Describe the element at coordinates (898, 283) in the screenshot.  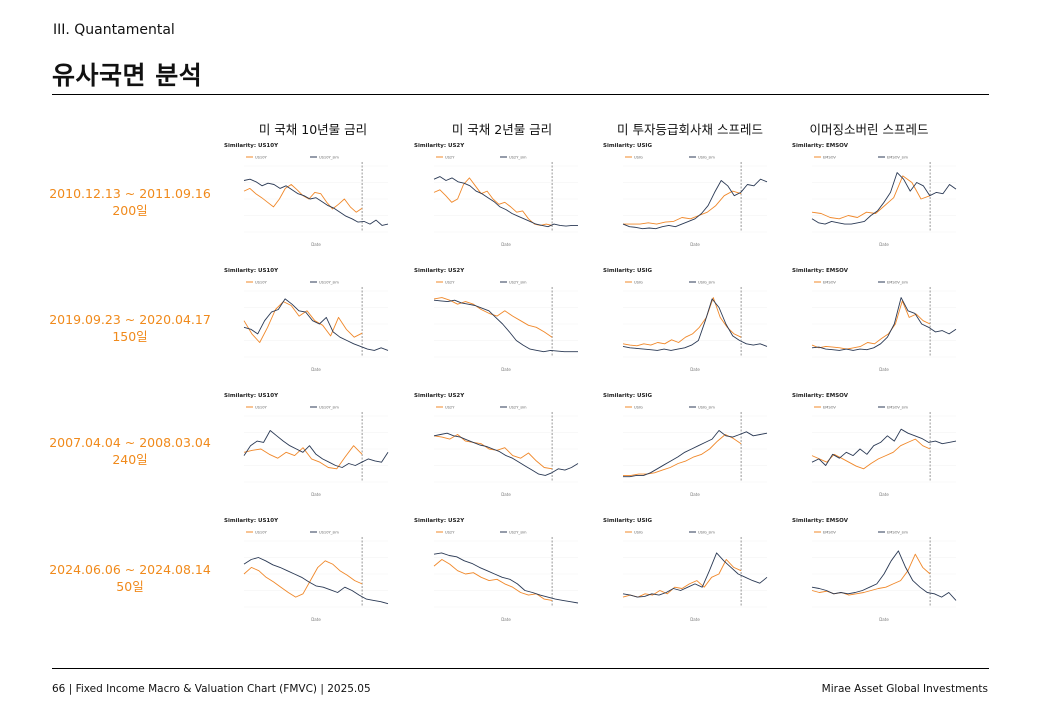
I see `legend-label: EMSOV_sim` at that location.